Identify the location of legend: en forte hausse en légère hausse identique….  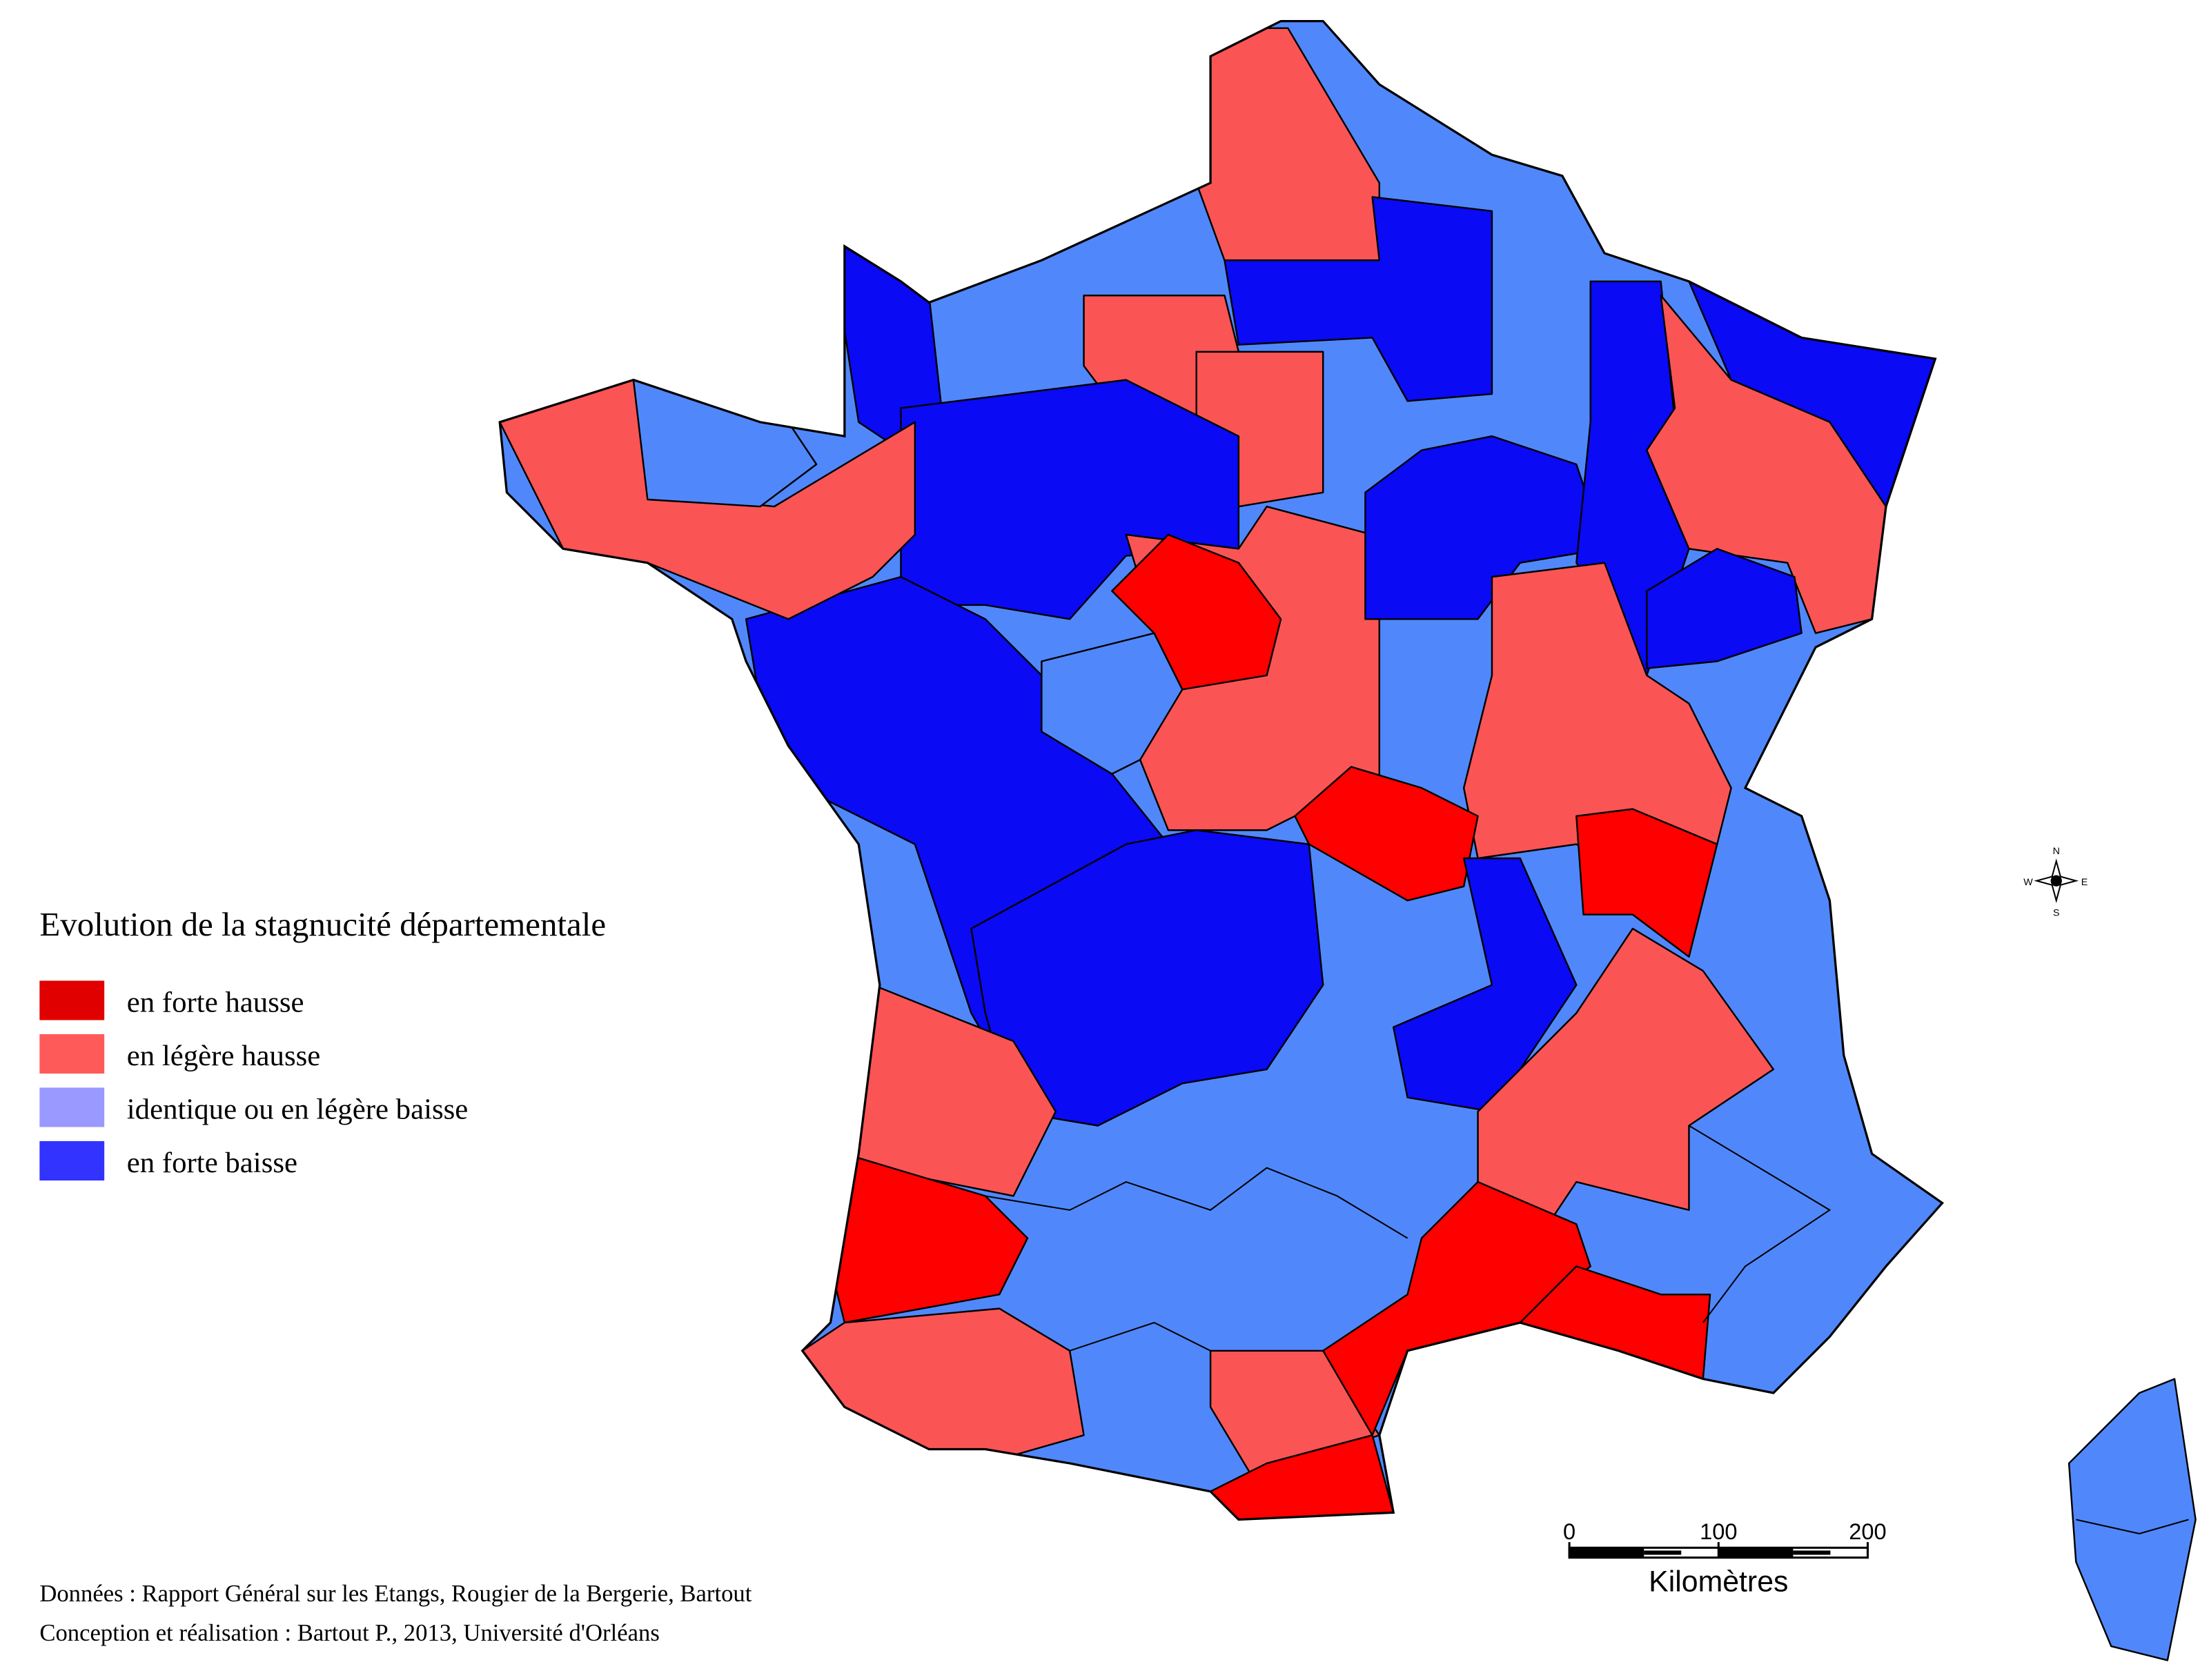
(254, 1080).